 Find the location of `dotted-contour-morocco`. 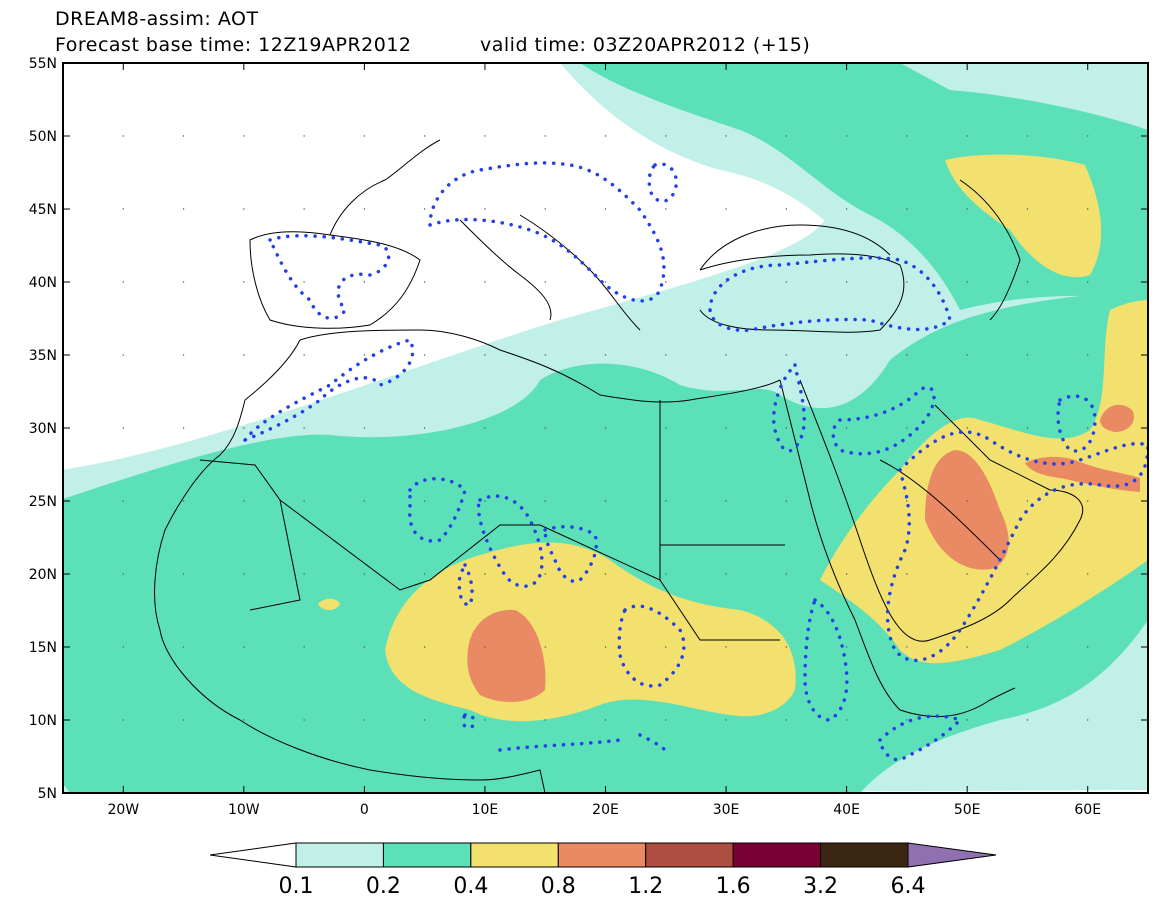

dotted-contour-morocco is located at coordinates (327, 390).